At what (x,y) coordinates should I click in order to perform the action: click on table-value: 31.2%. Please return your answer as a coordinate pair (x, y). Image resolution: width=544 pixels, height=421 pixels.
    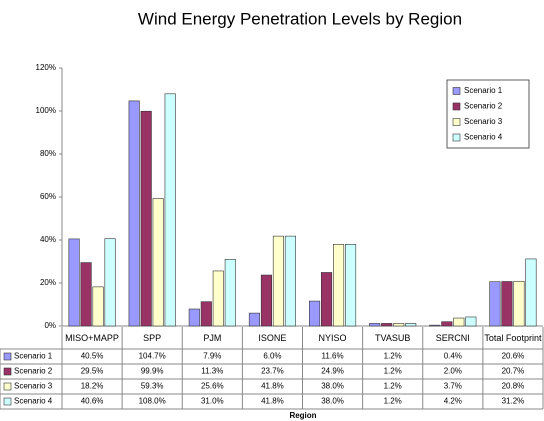
    Looking at the image, I should click on (513, 401).